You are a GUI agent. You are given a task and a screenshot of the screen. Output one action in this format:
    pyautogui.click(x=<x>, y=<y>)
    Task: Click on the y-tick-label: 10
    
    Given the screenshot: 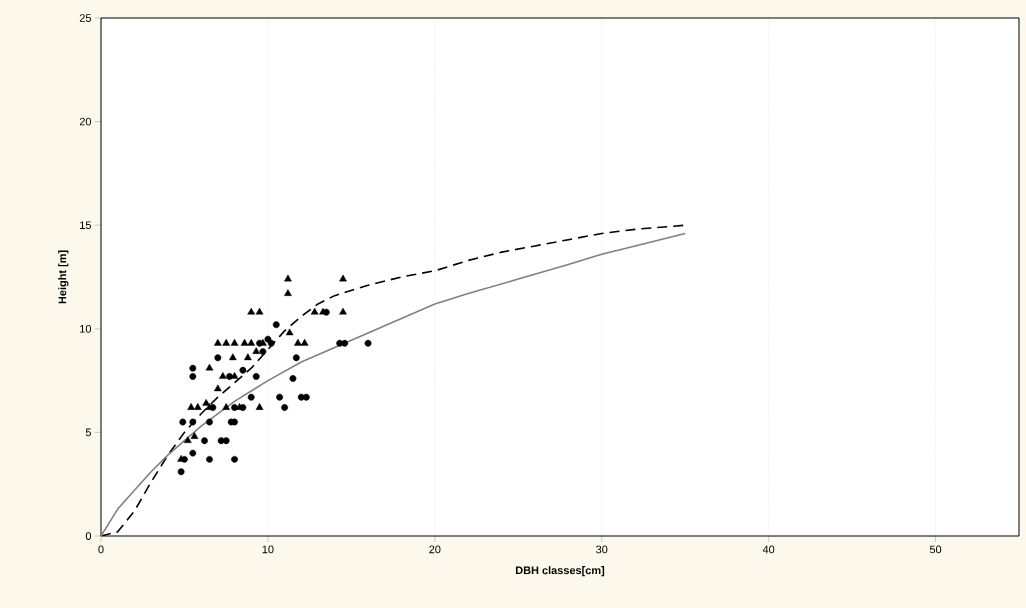 What is the action you would take?
    pyautogui.click(x=86, y=328)
    